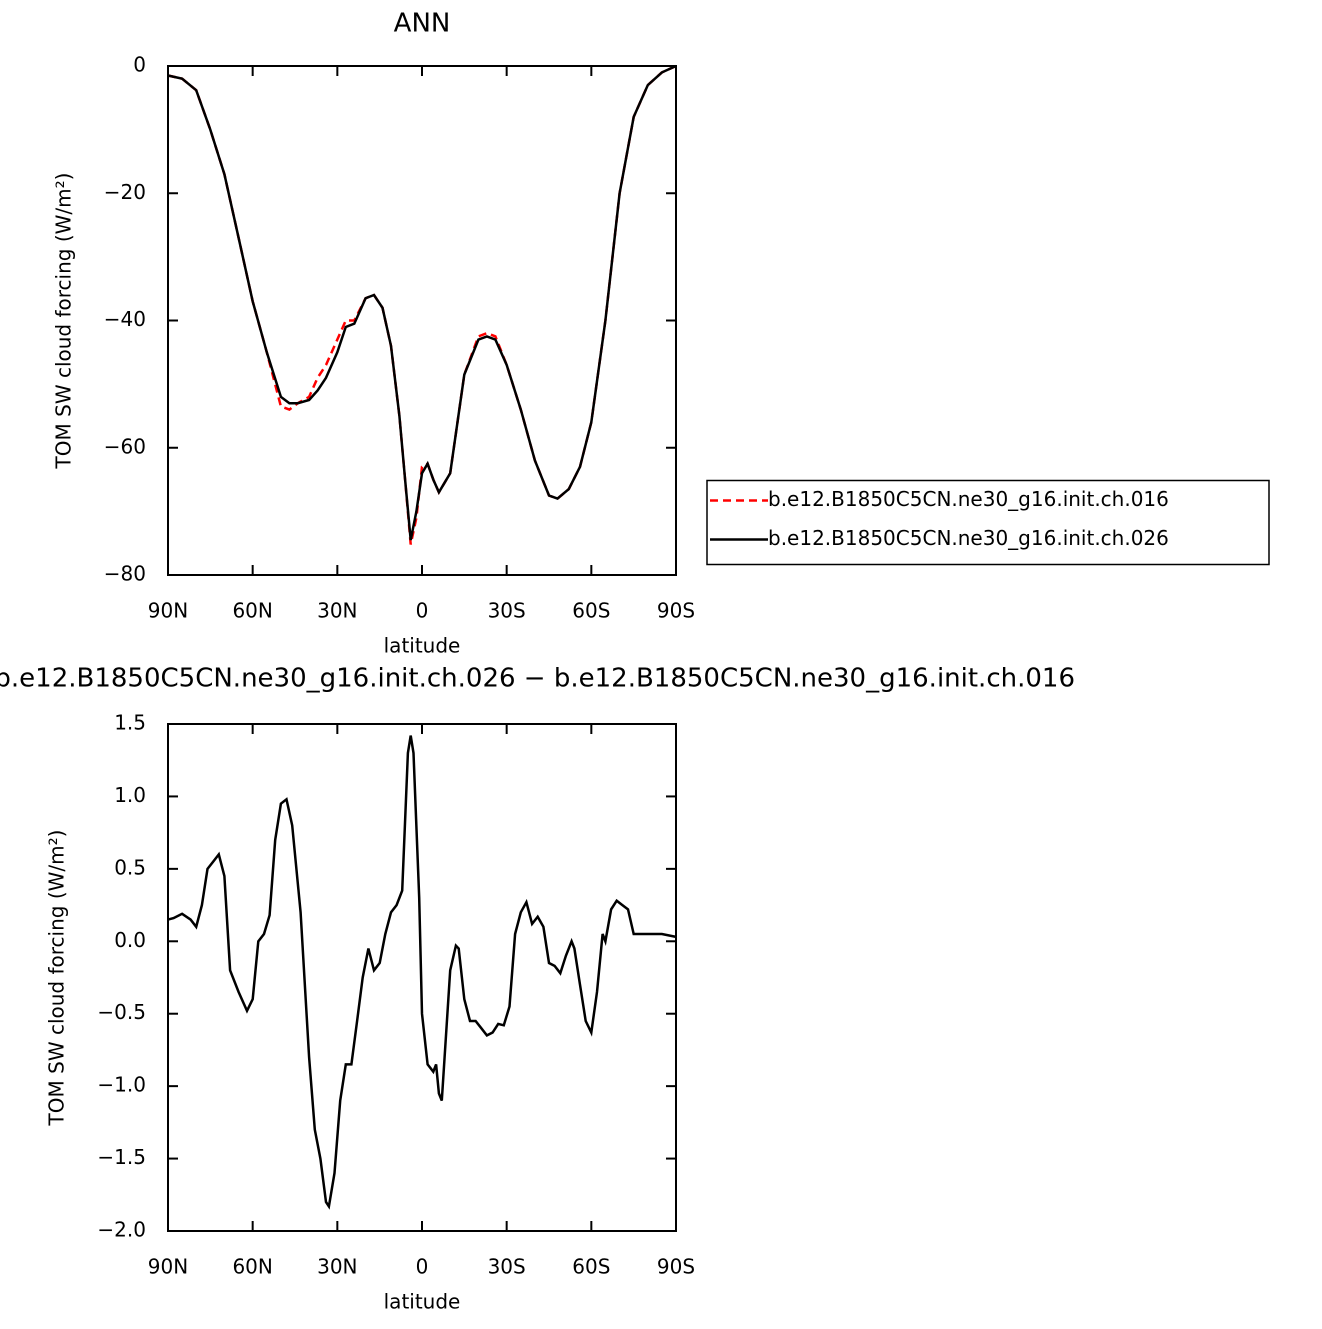  Describe the element at coordinates (121, 1012) in the screenshot. I see `y-tick-label: −0.5` at that location.